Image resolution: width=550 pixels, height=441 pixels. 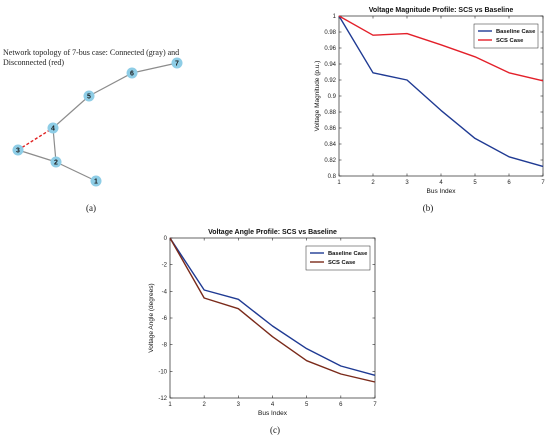 I want to click on bus-node-1: 1, so click(x=96, y=181).